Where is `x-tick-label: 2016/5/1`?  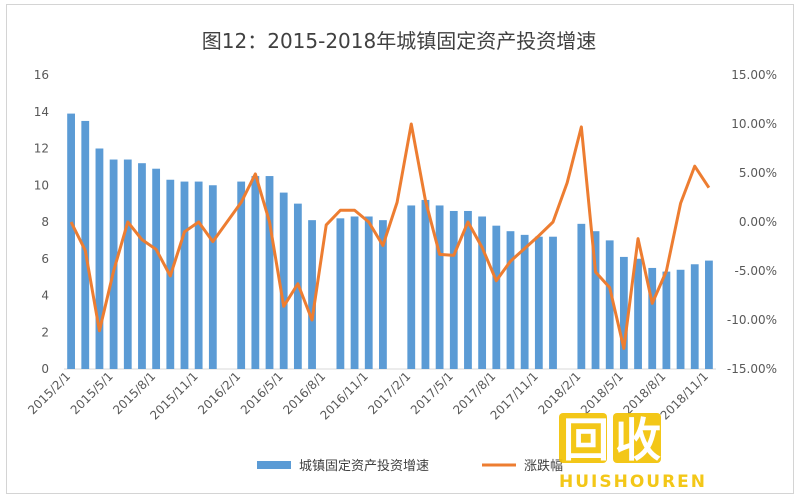
x-tick-label: 2016/5/1 is located at coordinates (262, 393).